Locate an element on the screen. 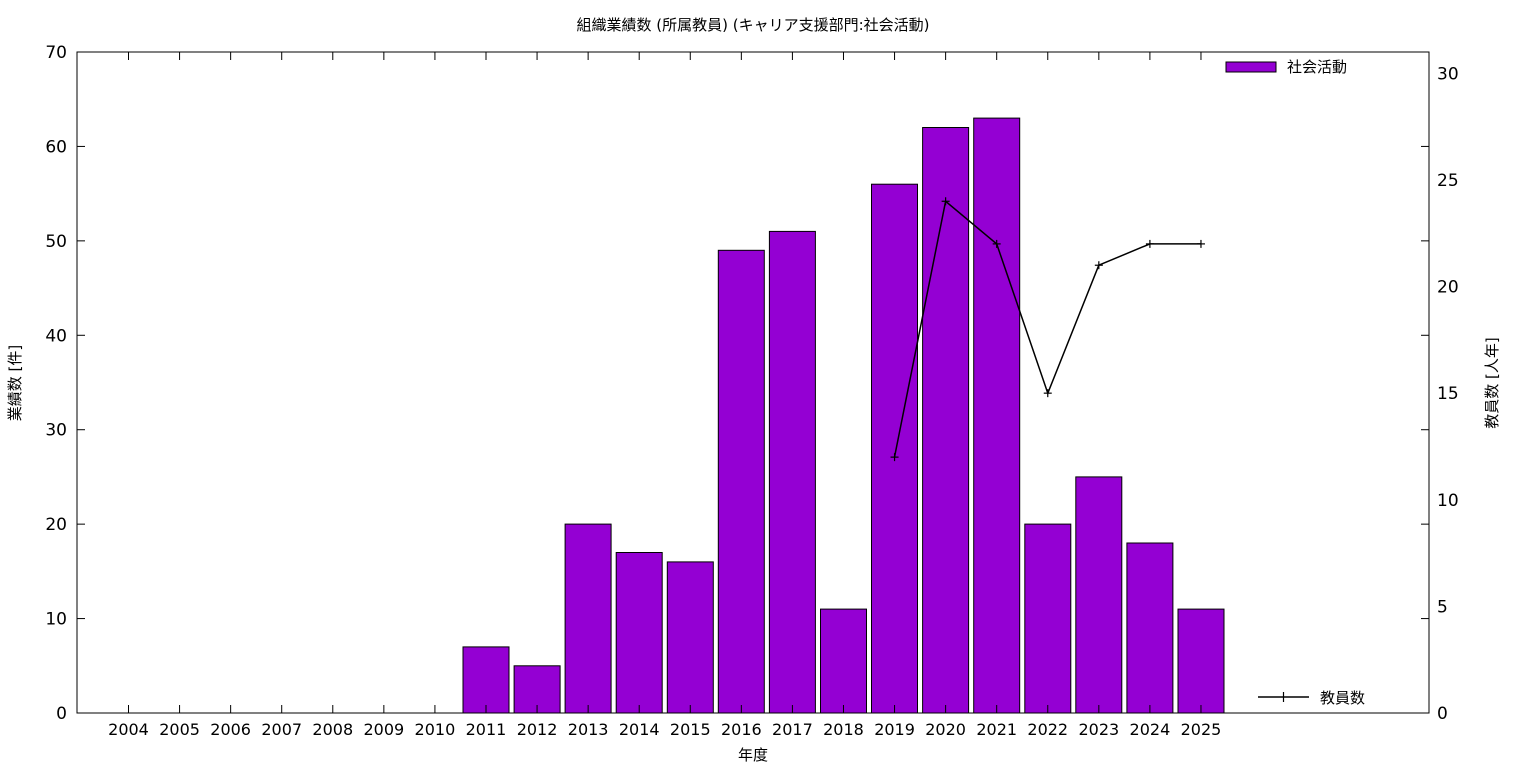 This screenshot has width=1536, height=768. bar-2017 is located at coordinates (792, 472).